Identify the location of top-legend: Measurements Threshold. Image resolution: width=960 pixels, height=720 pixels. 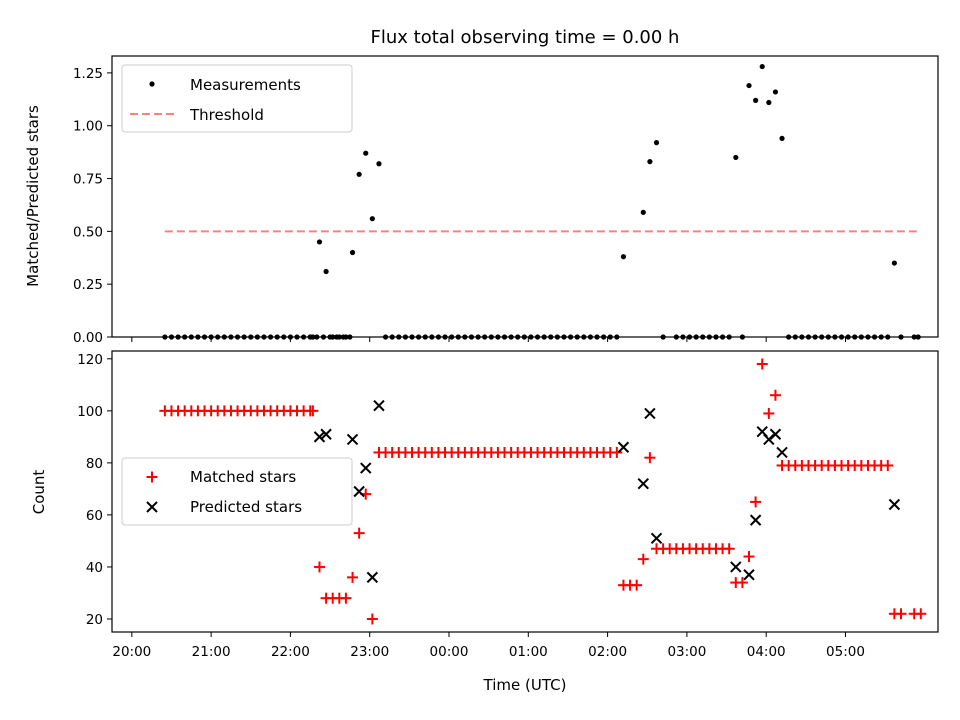
(237, 98).